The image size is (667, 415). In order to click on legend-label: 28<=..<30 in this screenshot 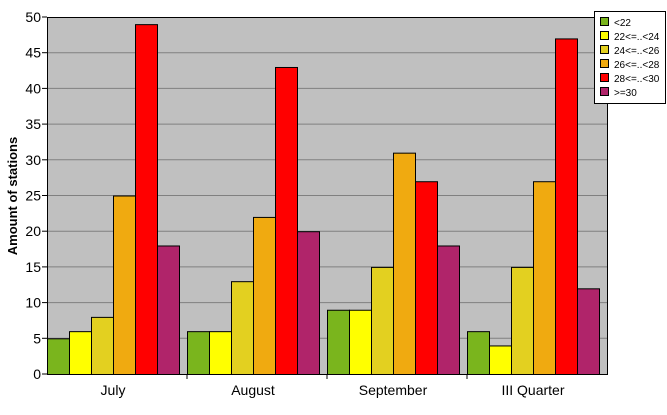, I will do `click(637, 79)`.